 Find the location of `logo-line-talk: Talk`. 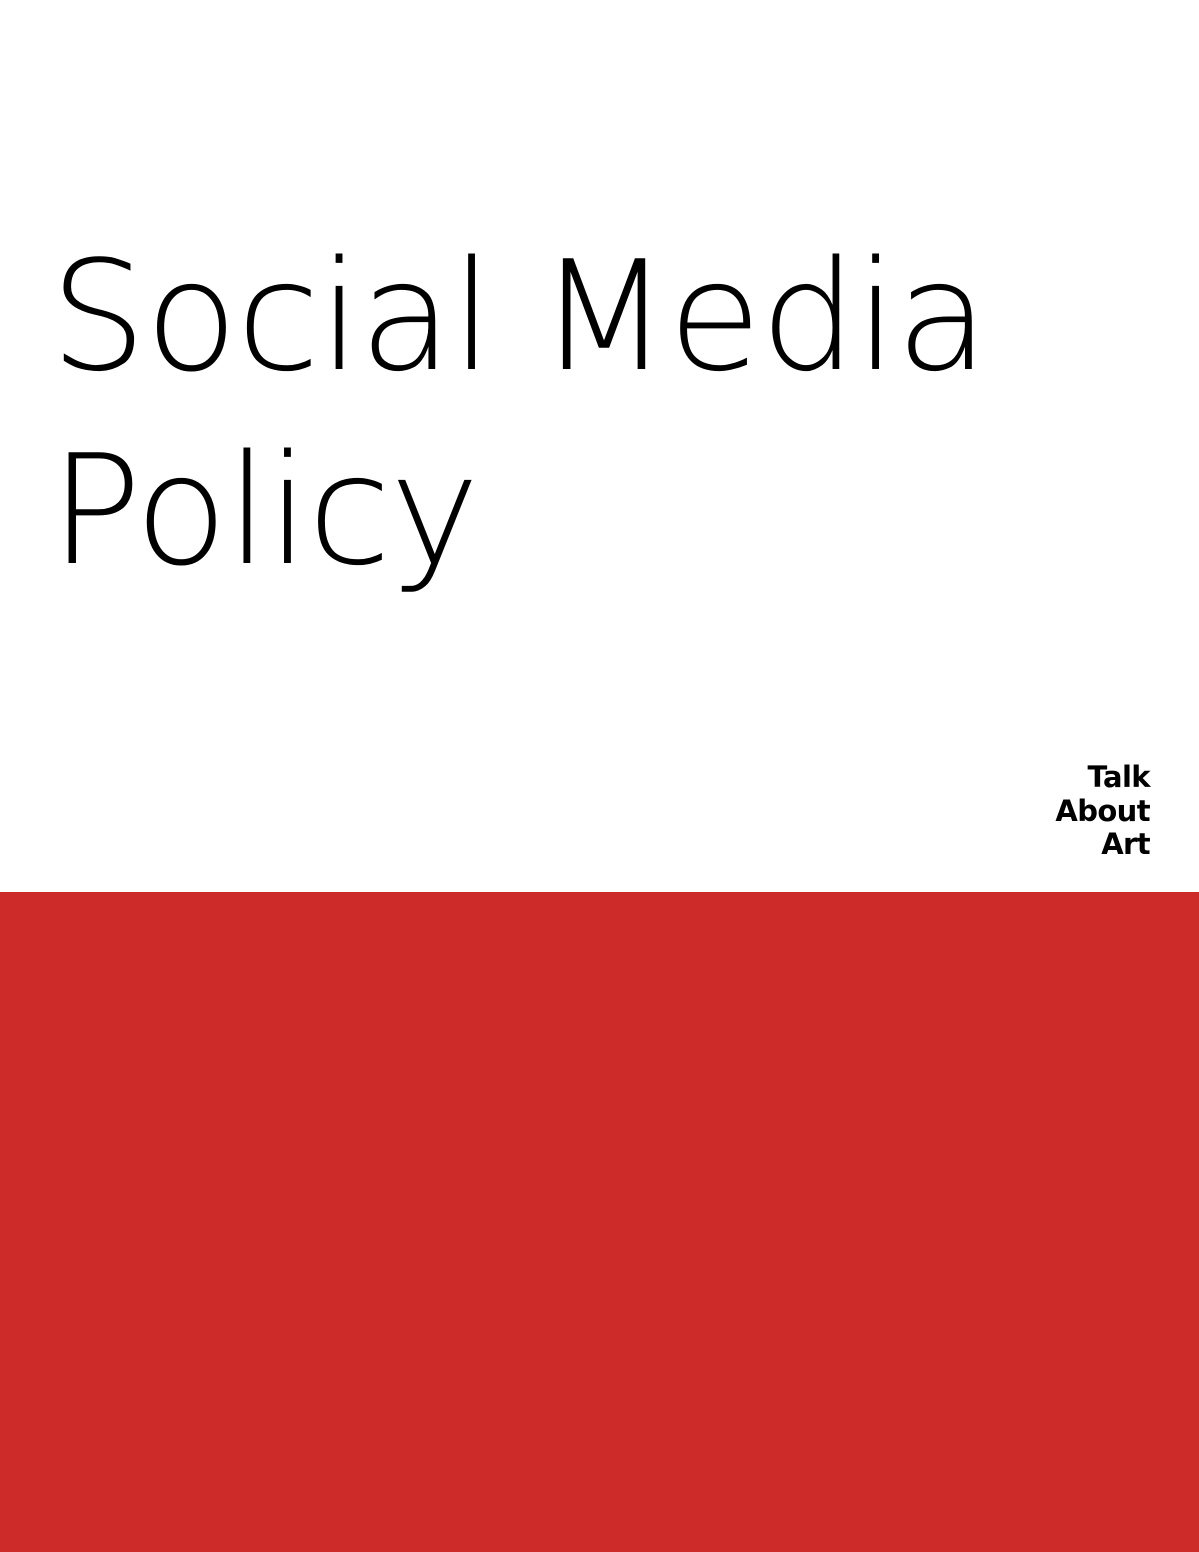

logo-line-talk: Talk is located at coordinates (1119, 777).